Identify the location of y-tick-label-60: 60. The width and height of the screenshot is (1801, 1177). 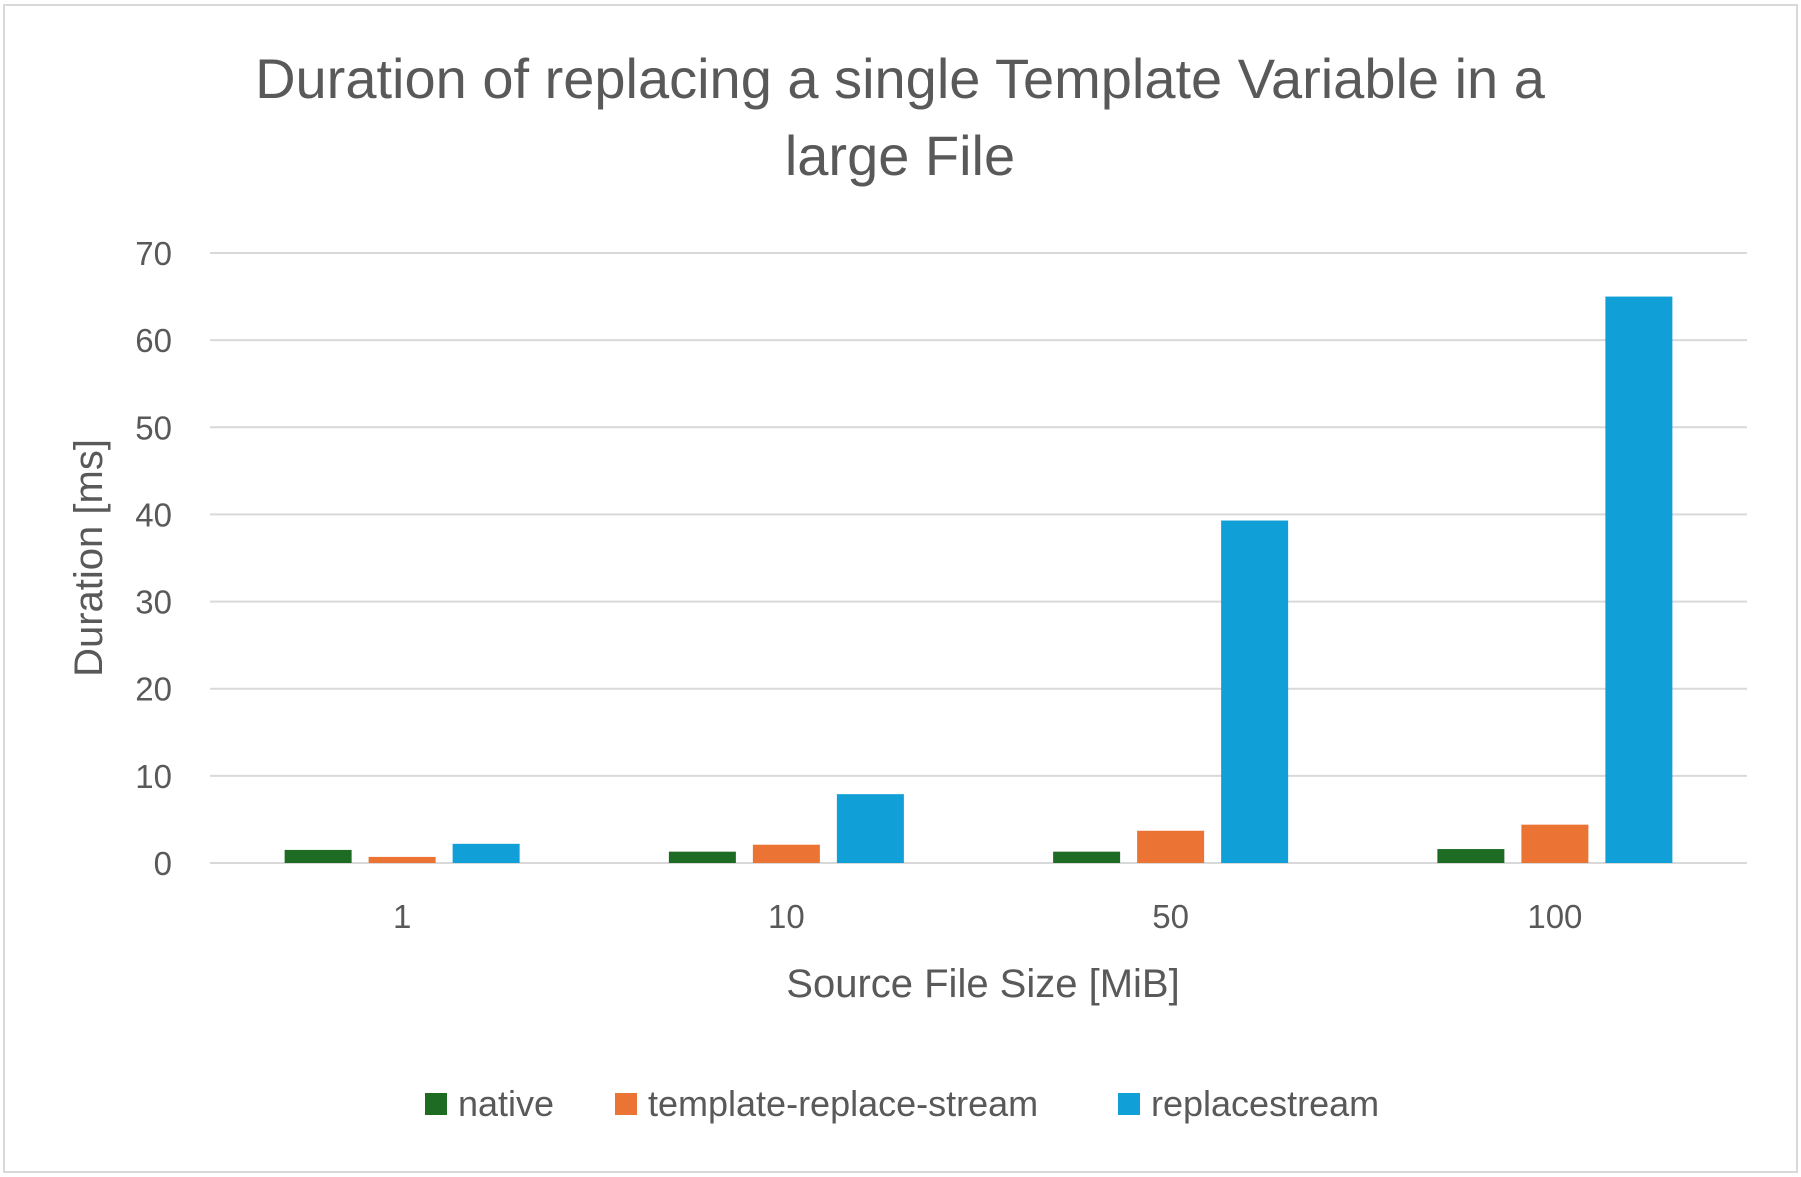
(153, 340).